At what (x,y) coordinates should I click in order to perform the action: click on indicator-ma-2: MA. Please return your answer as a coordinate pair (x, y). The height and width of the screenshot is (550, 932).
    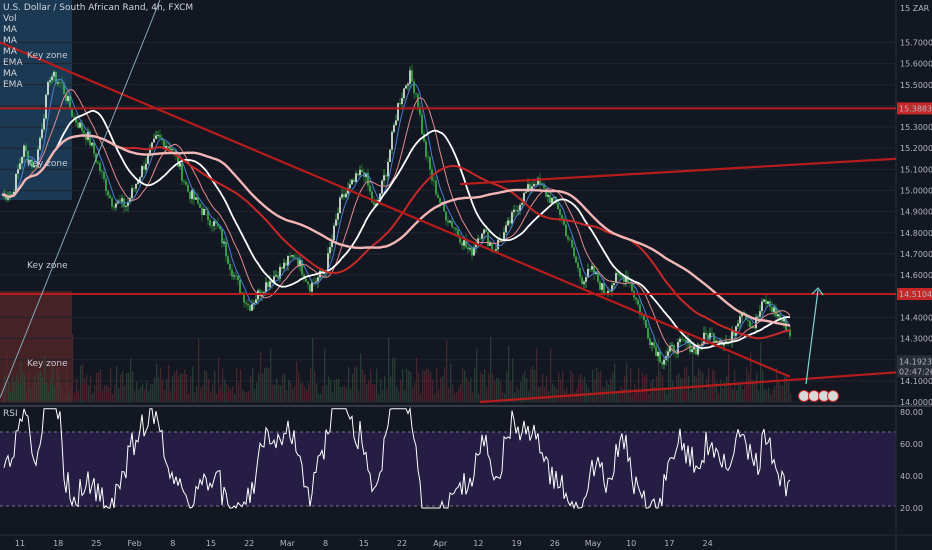
    Looking at the image, I should click on (10, 41).